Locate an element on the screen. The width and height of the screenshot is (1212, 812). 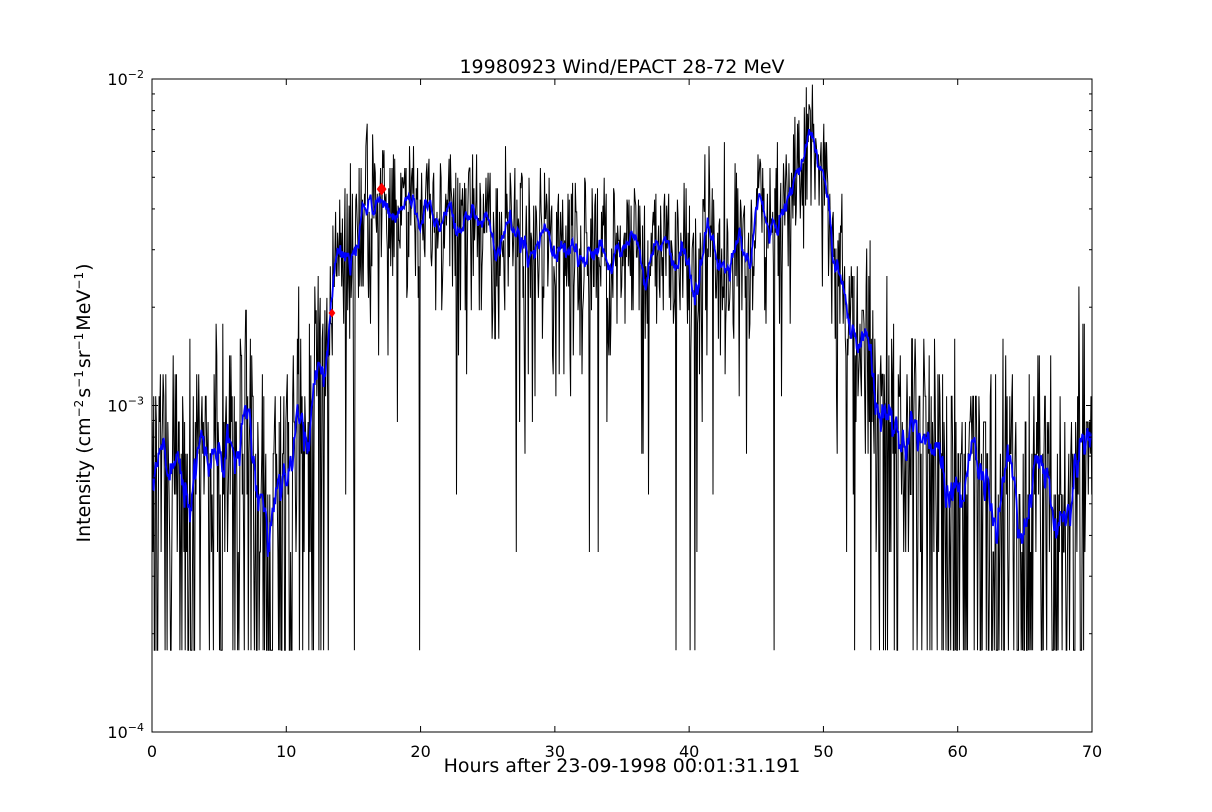
x-tick-label: 0 is located at coordinates (152, 751).